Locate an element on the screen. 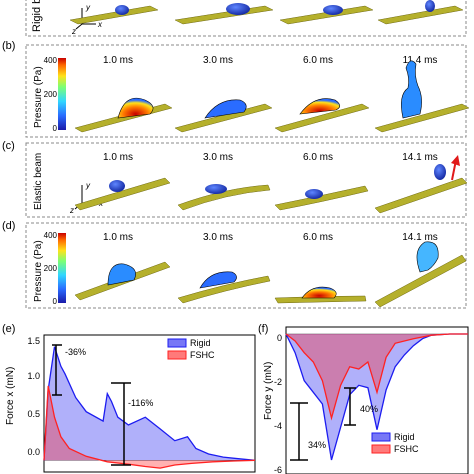 The image size is (474, 474). panel-b-time-1: 1.0 ms is located at coordinates (118, 60).